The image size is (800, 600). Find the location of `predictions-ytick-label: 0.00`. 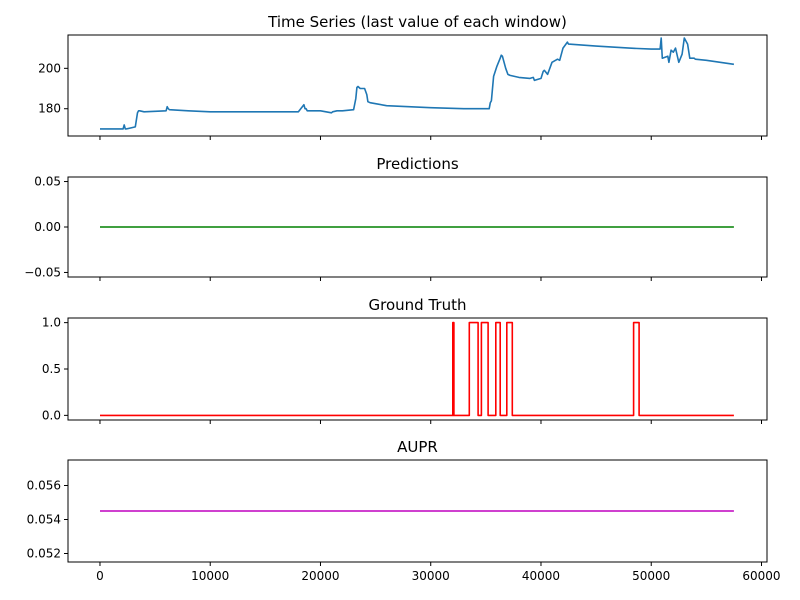

predictions-ytick-label: 0.00 is located at coordinates (47, 227).